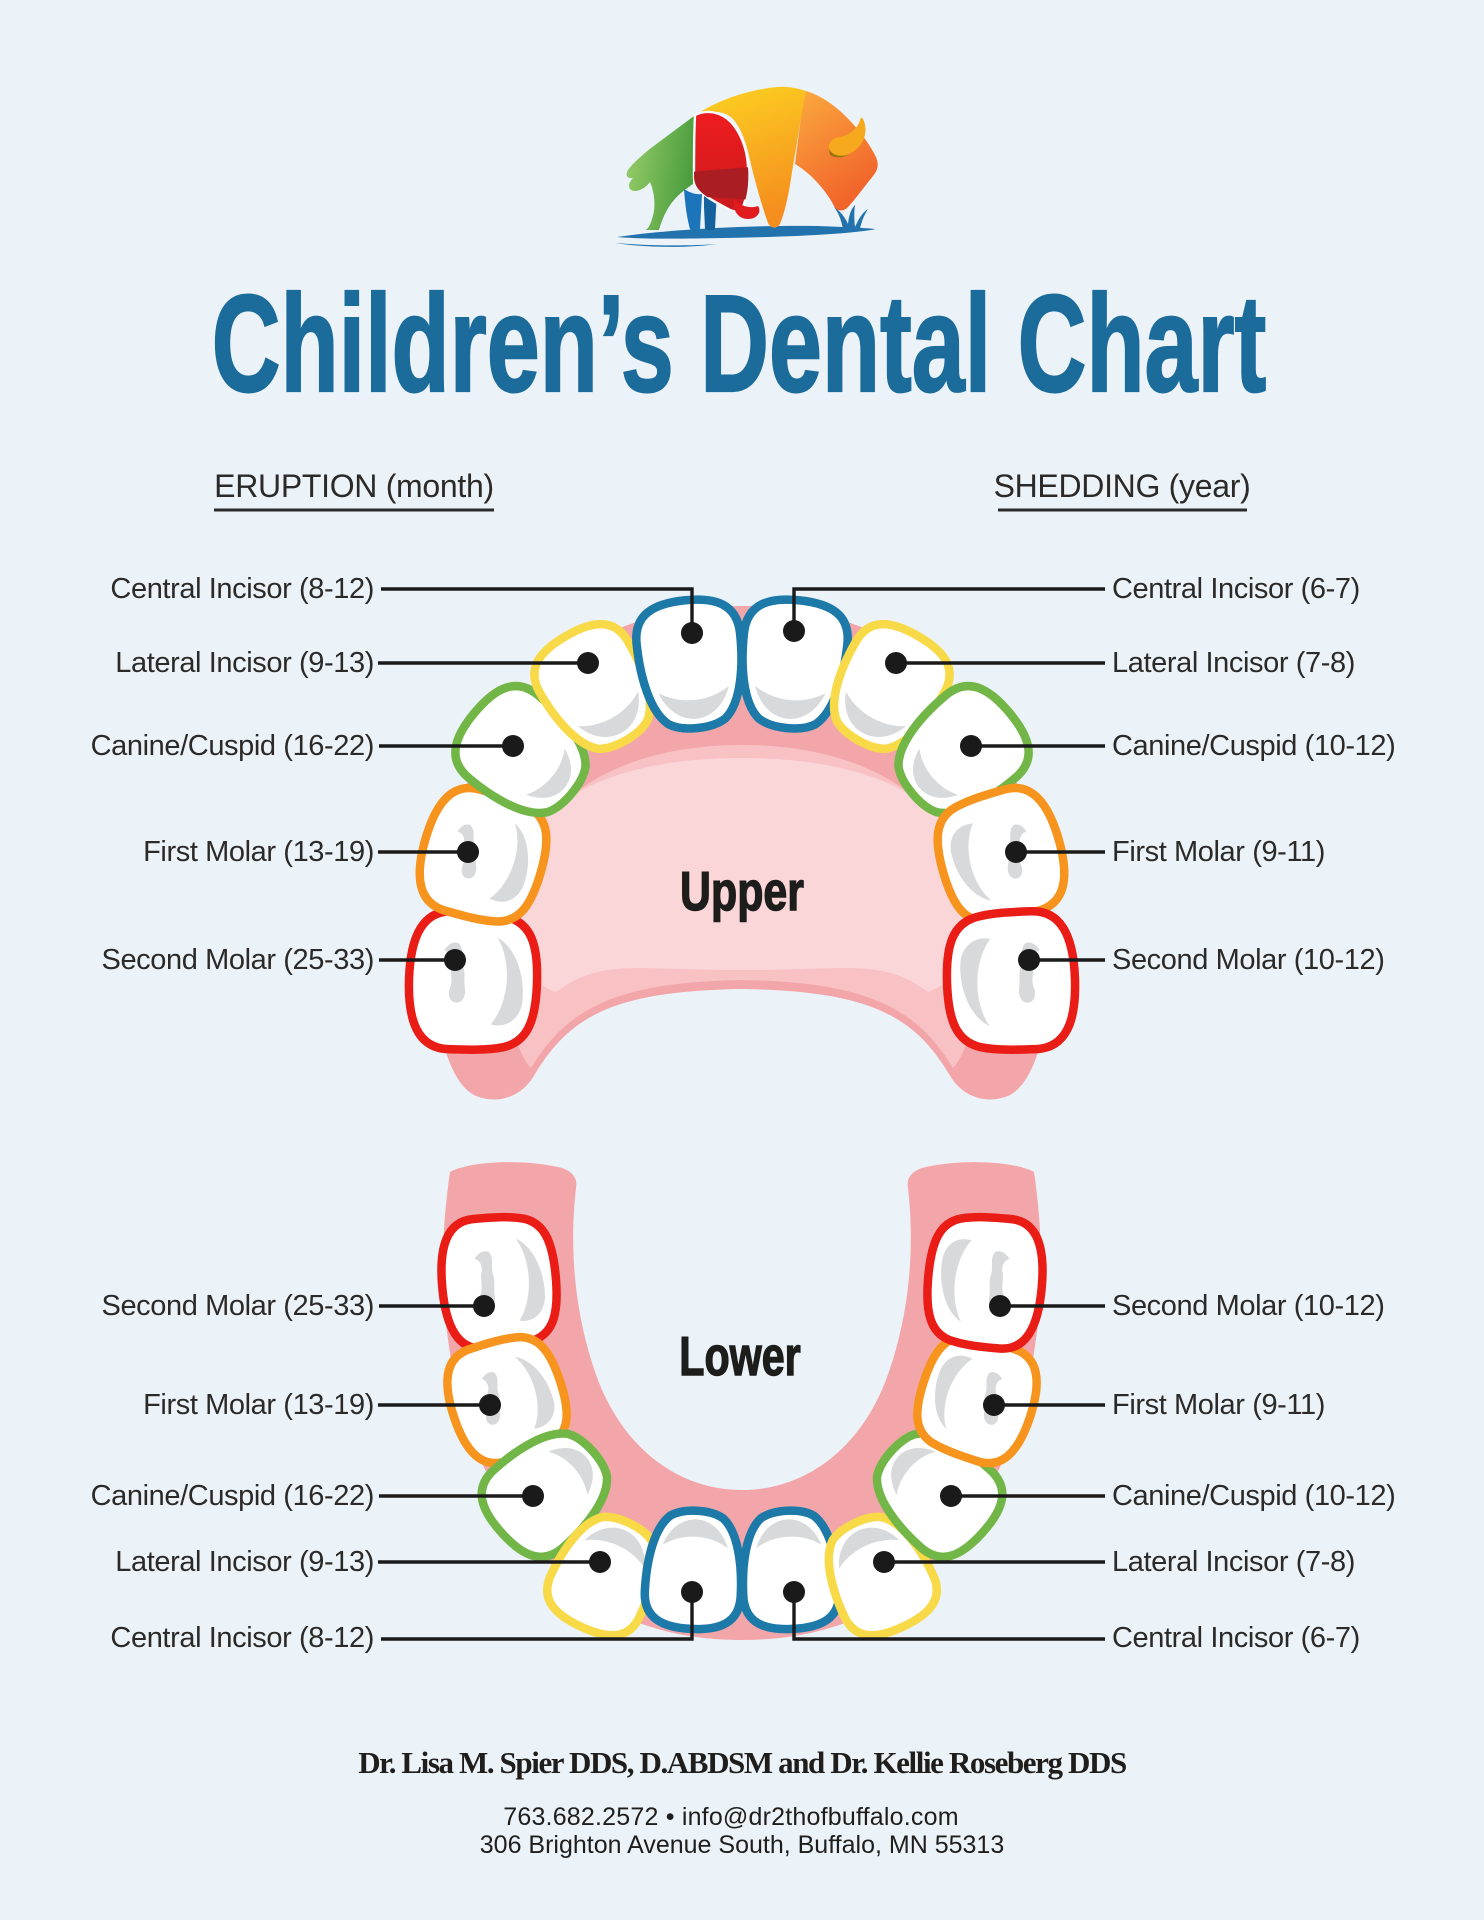 The width and height of the screenshot is (1484, 1920). I want to click on svg-text: Lower, so click(740, 1356).